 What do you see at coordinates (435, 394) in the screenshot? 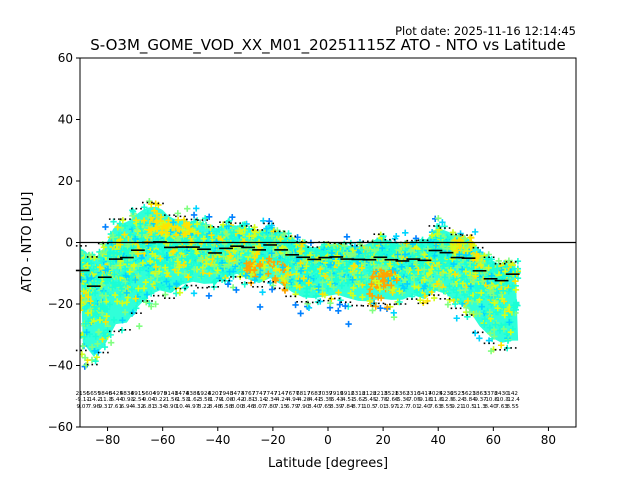
I see `bin-count-label: 4025` at bounding box center [435, 394].